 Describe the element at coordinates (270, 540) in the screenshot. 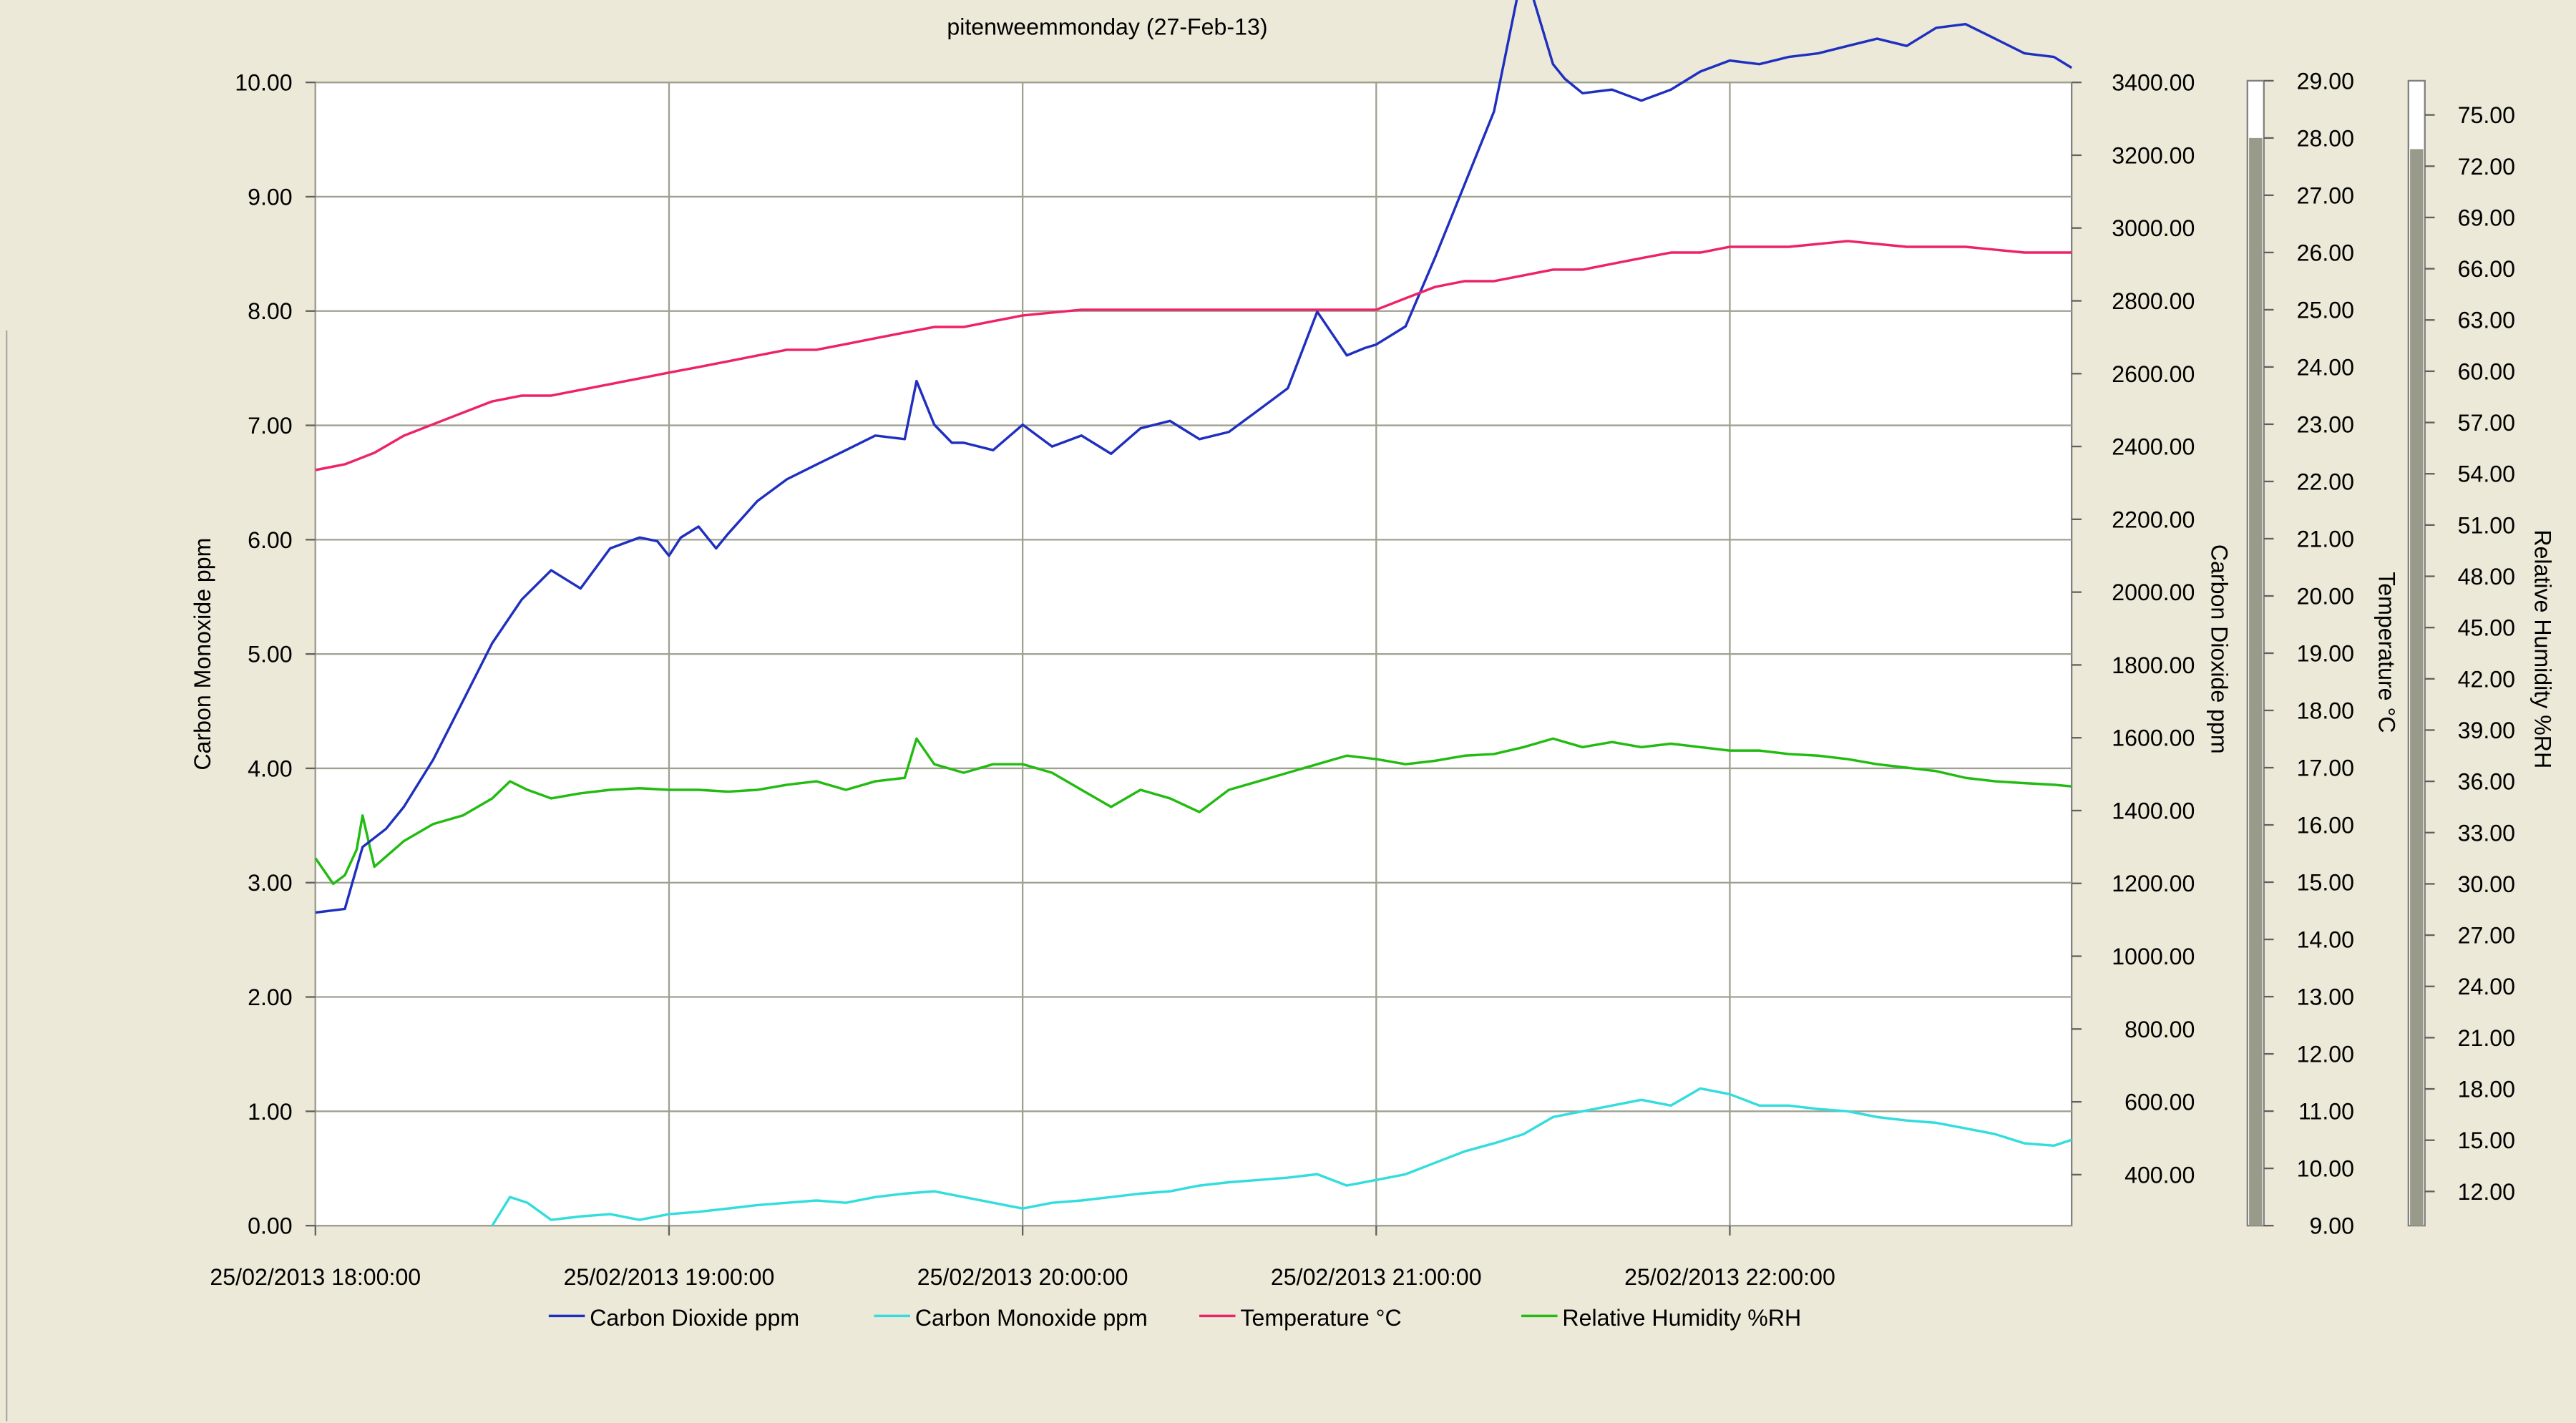

I see `co-tick-label: 6.00` at that location.